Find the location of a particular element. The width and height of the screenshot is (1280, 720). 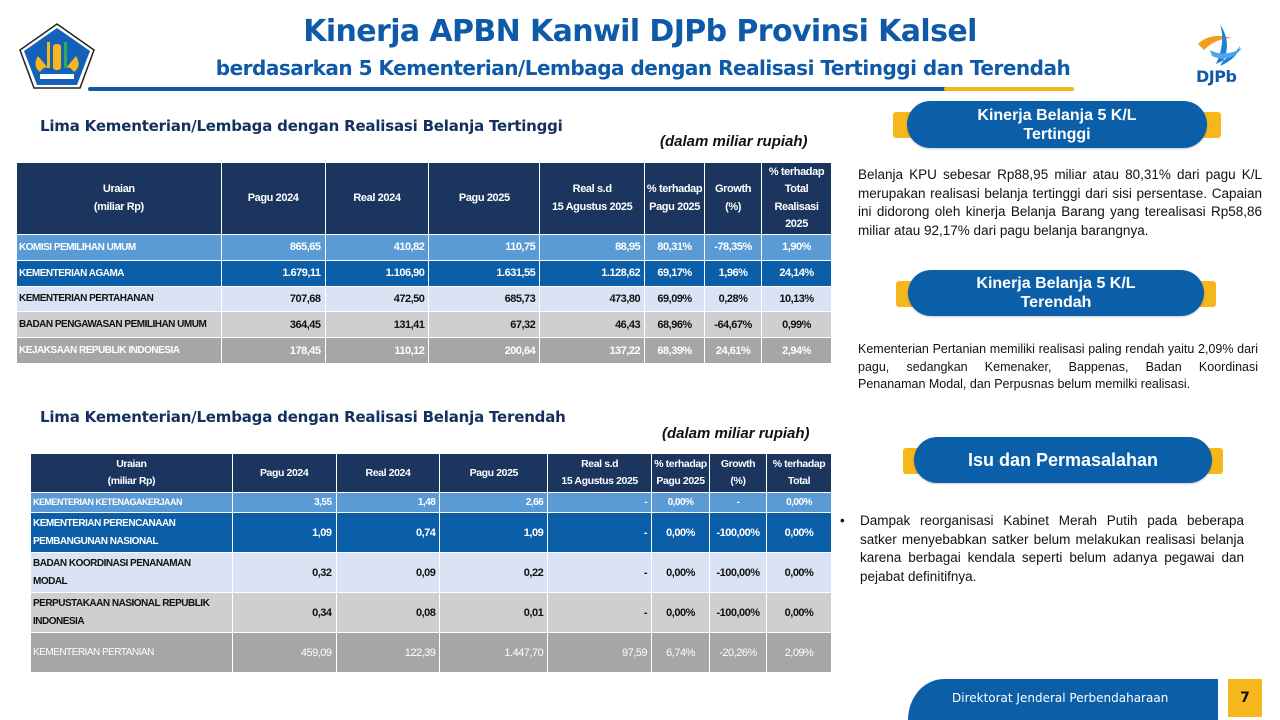

cell-name: KEJAKSAAN REPUBLIK INDONESIA is located at coordinates (119, 350).